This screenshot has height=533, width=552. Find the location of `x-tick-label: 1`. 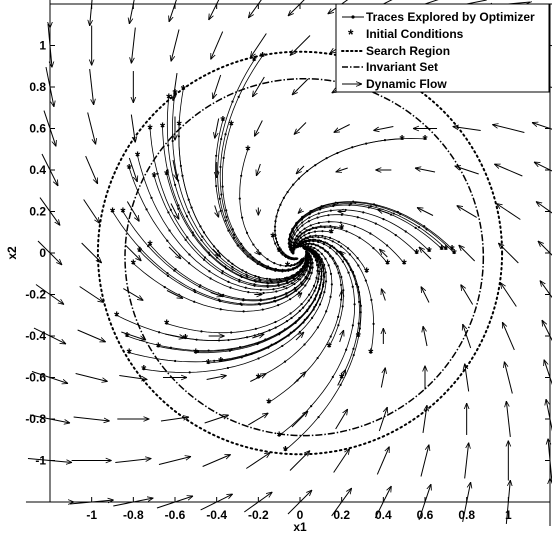

x-tick-label: 1 is located at coordinates (508, 515).